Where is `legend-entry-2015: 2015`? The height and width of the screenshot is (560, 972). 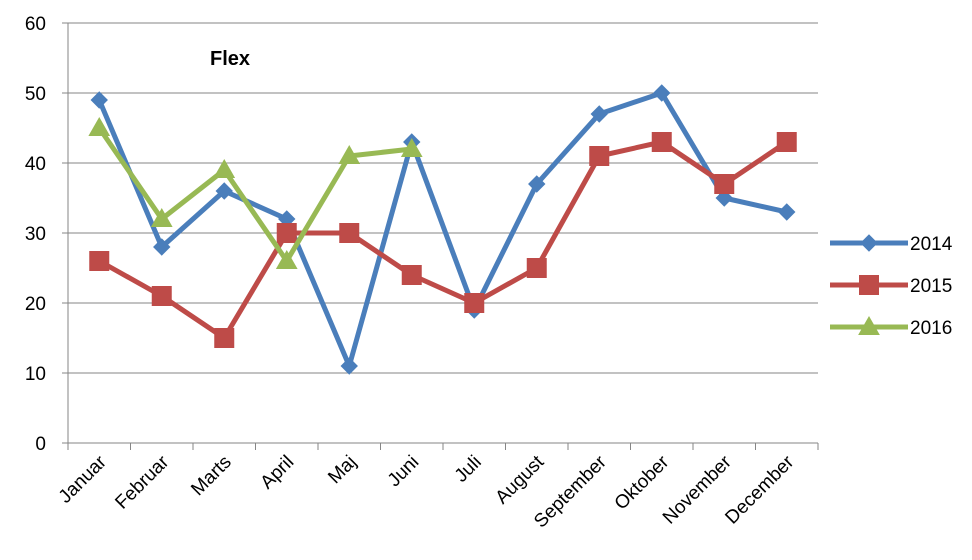 legend-entry-2015: 2015 is located at coordinates (891, 286).